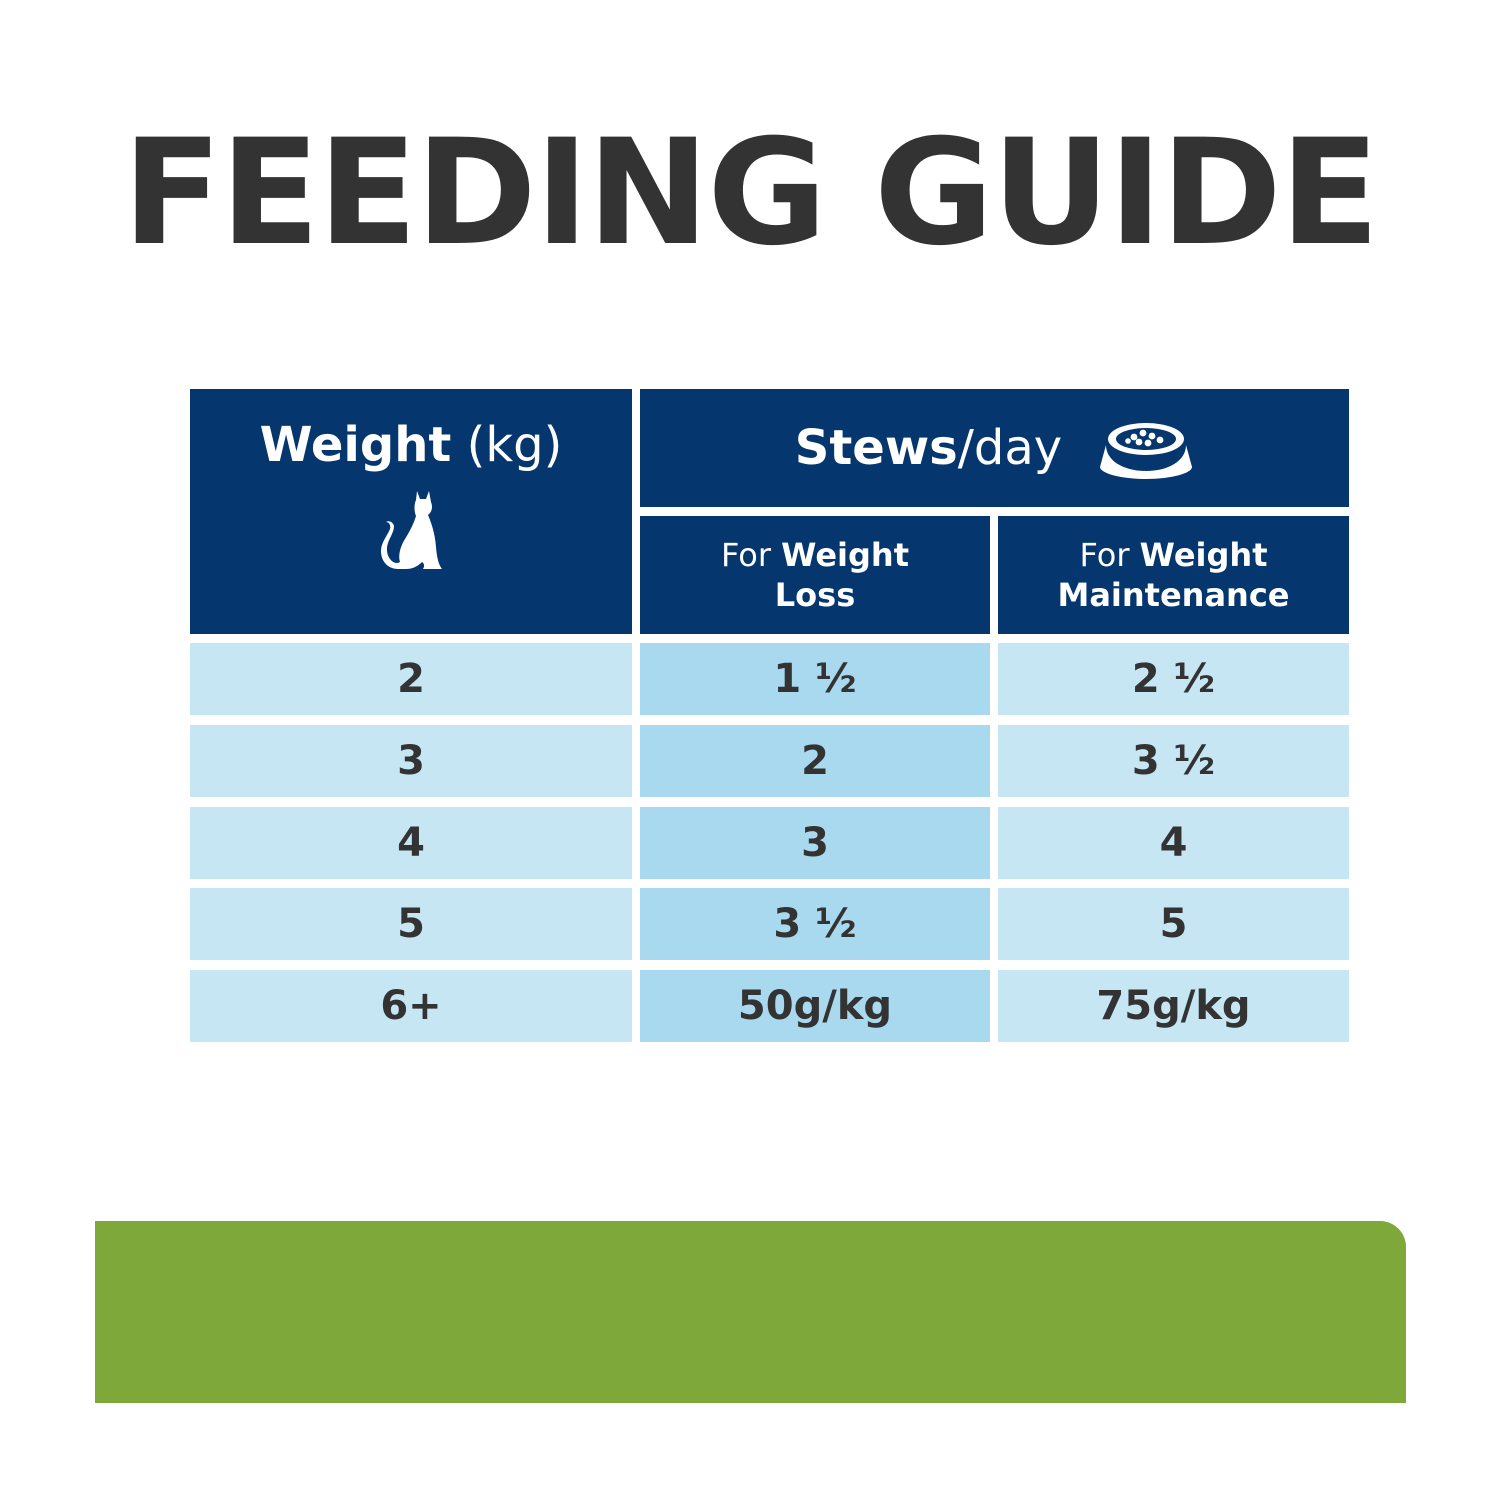 The height and width of the screenshot is (1500, 1500). I want to click on table-cell-weight: 3, so click(411, 761).